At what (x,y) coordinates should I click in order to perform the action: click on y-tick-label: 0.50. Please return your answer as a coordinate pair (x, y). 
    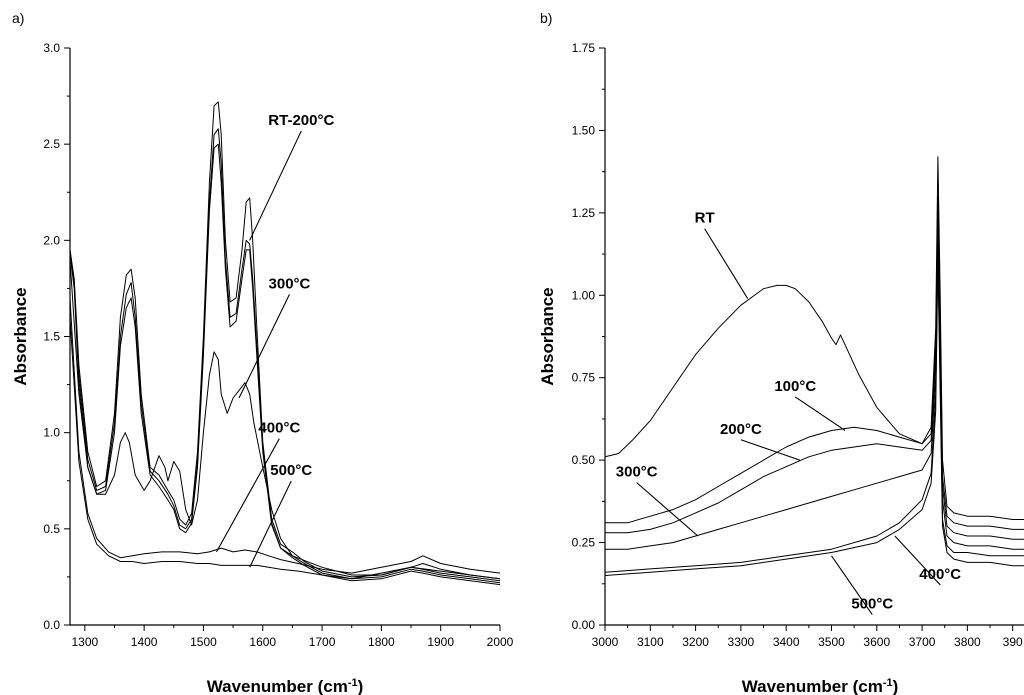
    Looking at the image, I should click on (584, 460).